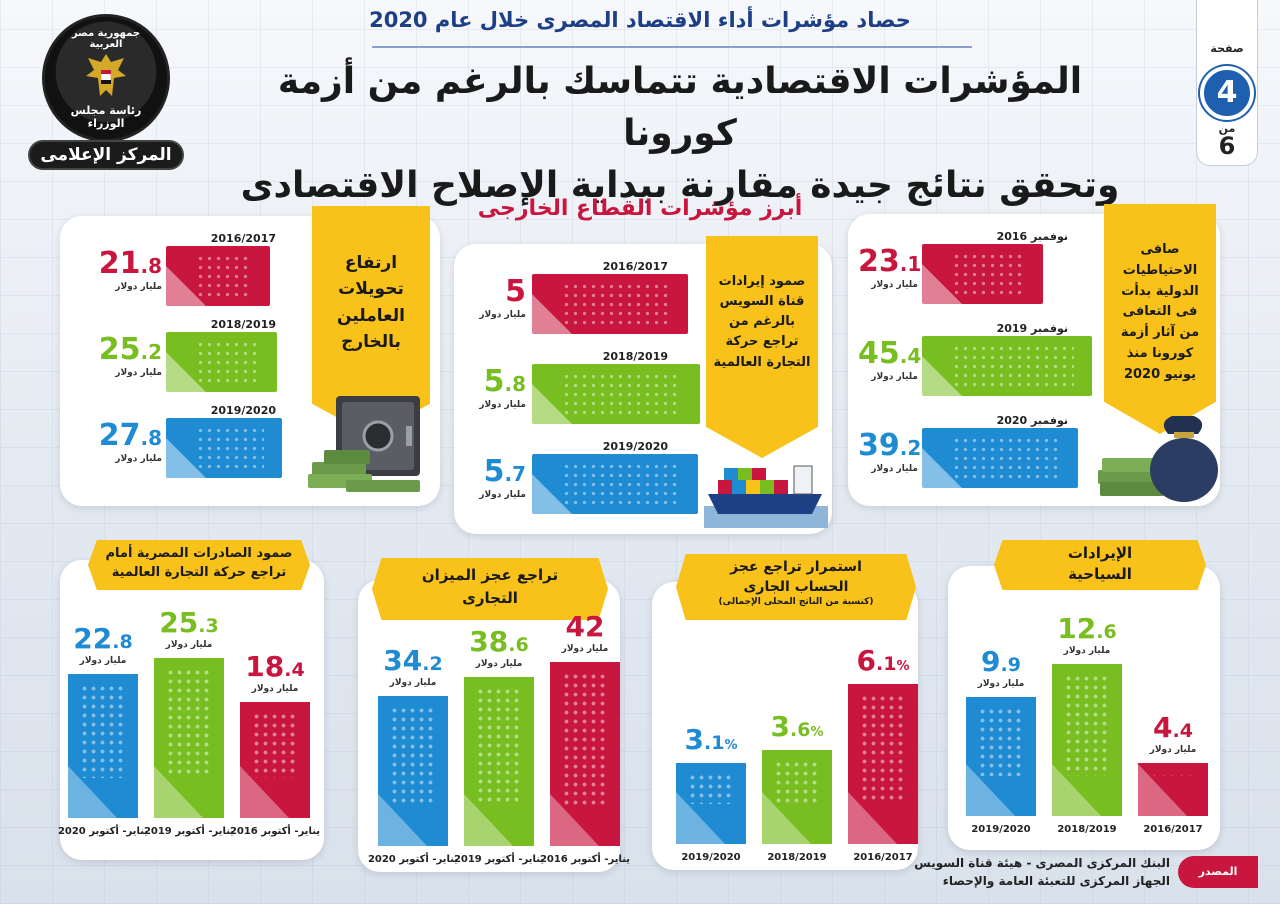 This screenshot has width=1280, height=904. Describe the element at coordinates (672, 47) in the screenshot. I see `subtitle-divider` at that location.